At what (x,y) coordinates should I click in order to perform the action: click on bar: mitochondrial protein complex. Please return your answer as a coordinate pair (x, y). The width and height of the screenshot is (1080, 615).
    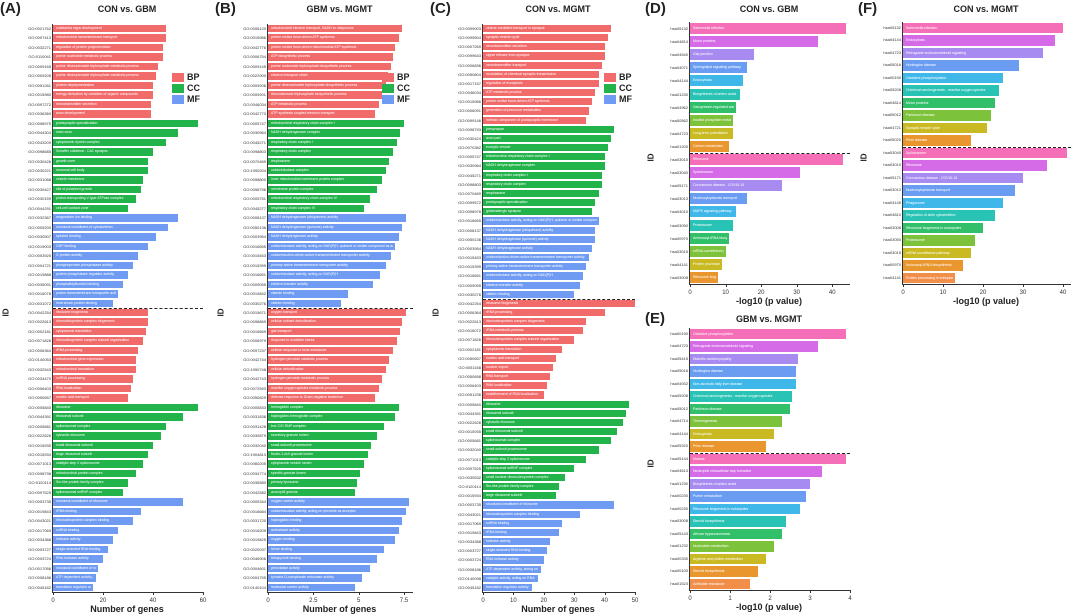
    Looking at the image, I should click on (94, 473).